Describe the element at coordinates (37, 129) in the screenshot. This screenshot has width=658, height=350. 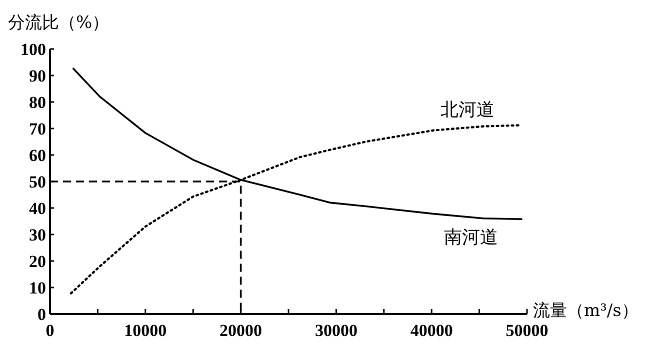
I see `y-tick-label: 70` at that location.